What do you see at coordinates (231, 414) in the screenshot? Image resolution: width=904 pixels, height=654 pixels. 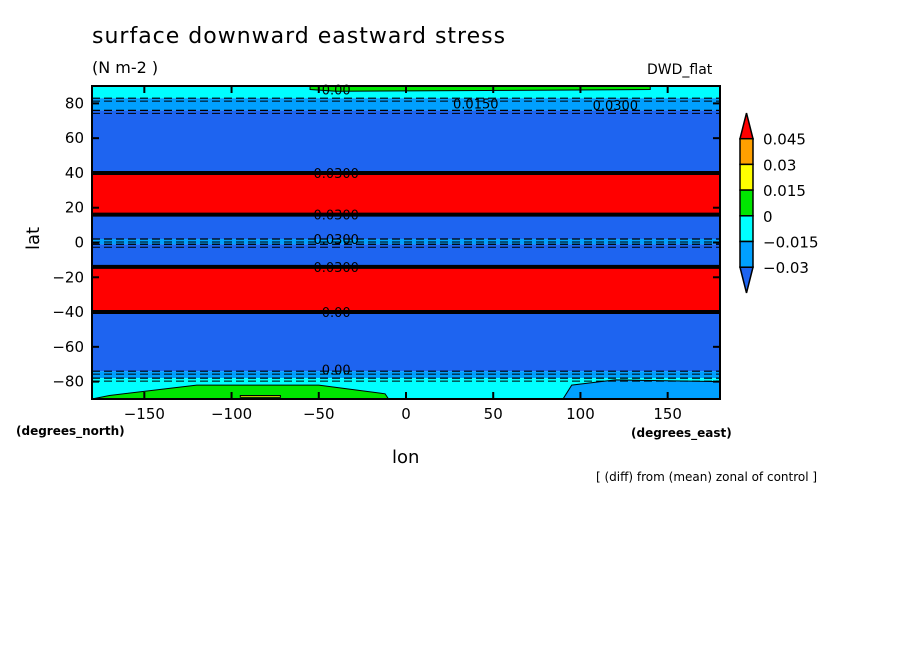 I see `x-tick-label: −100` at bounding box center [231, 414].